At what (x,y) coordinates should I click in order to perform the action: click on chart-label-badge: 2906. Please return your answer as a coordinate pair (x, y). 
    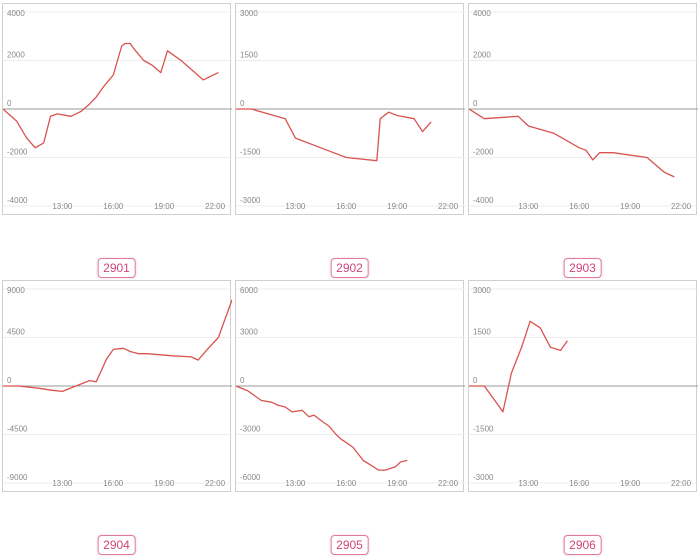
    Looking at the image, I should click on (582, 545).